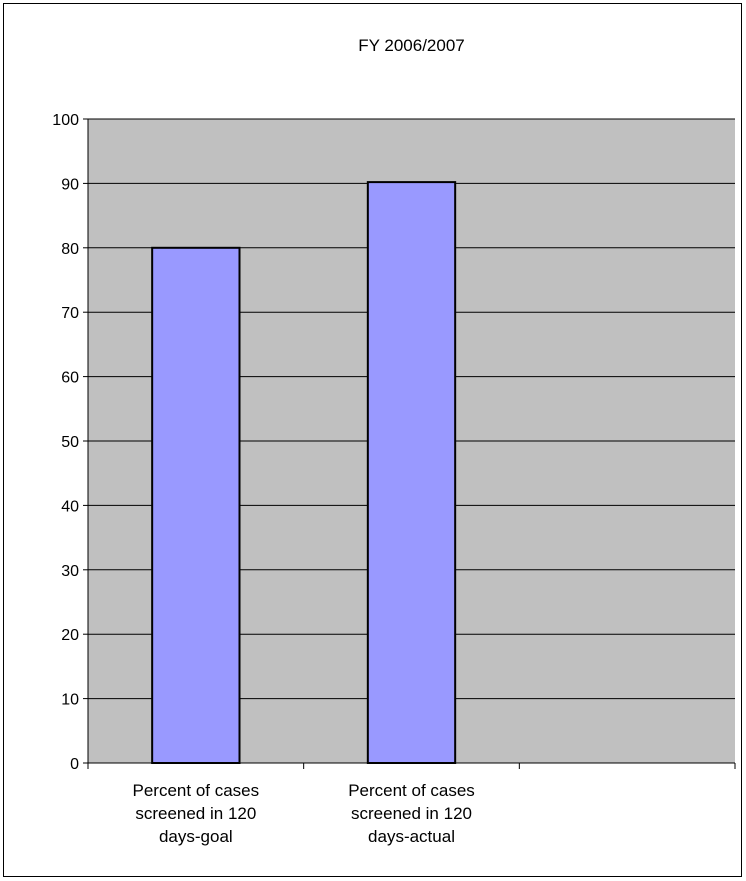 Image resolution: width=746 pixels, height=881 pixels. What do you see at coordinates (411, 836) in the screenshot?
I see `x-category-label: days-actual` at bounding box center [411, 836].